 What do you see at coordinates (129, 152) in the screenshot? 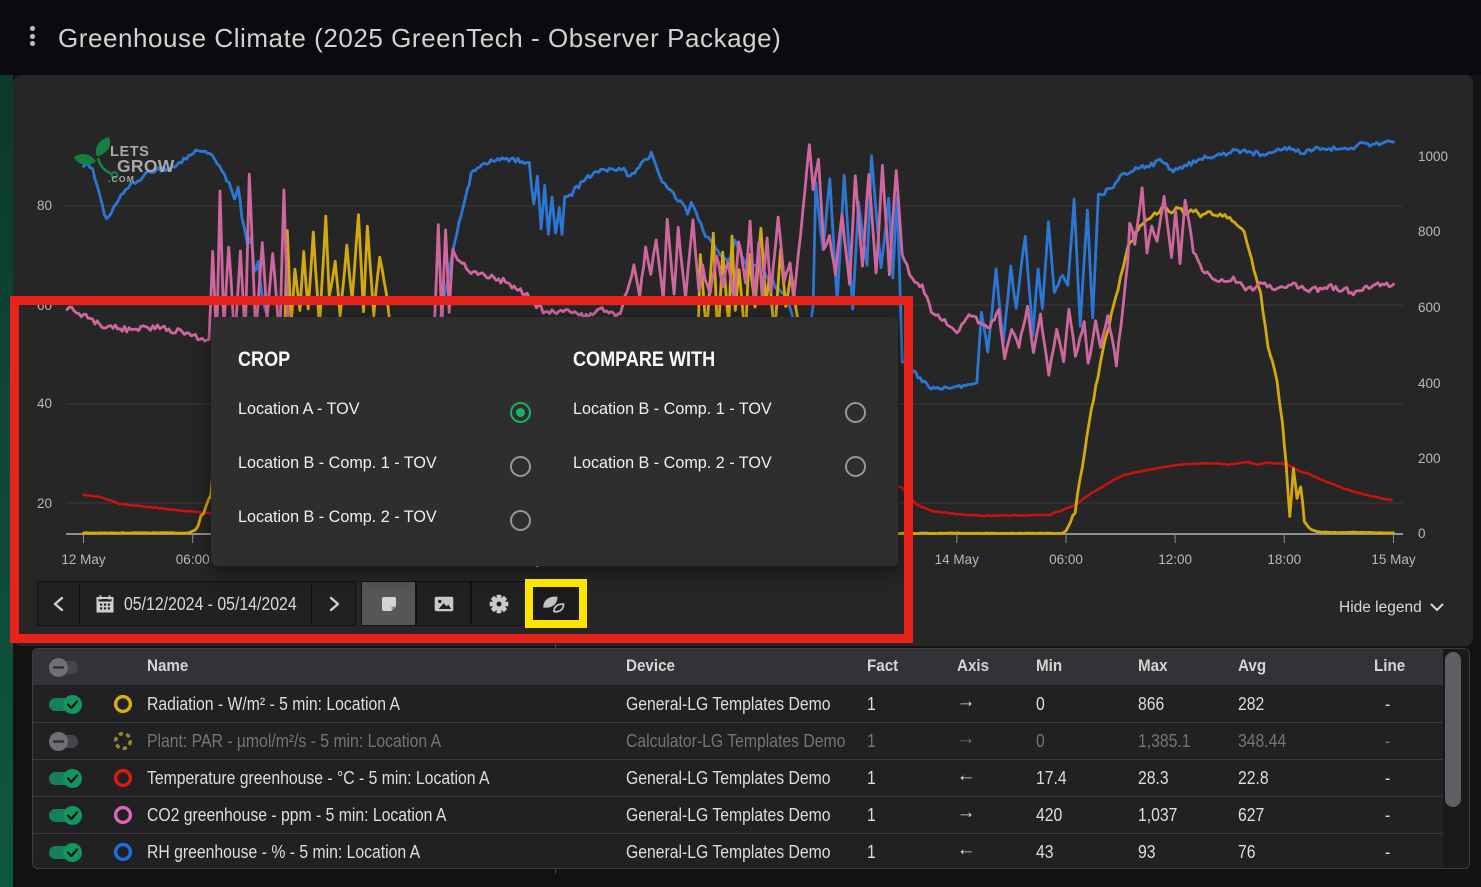
I see `svg-text: LETS` at bounding box center [129, 152].